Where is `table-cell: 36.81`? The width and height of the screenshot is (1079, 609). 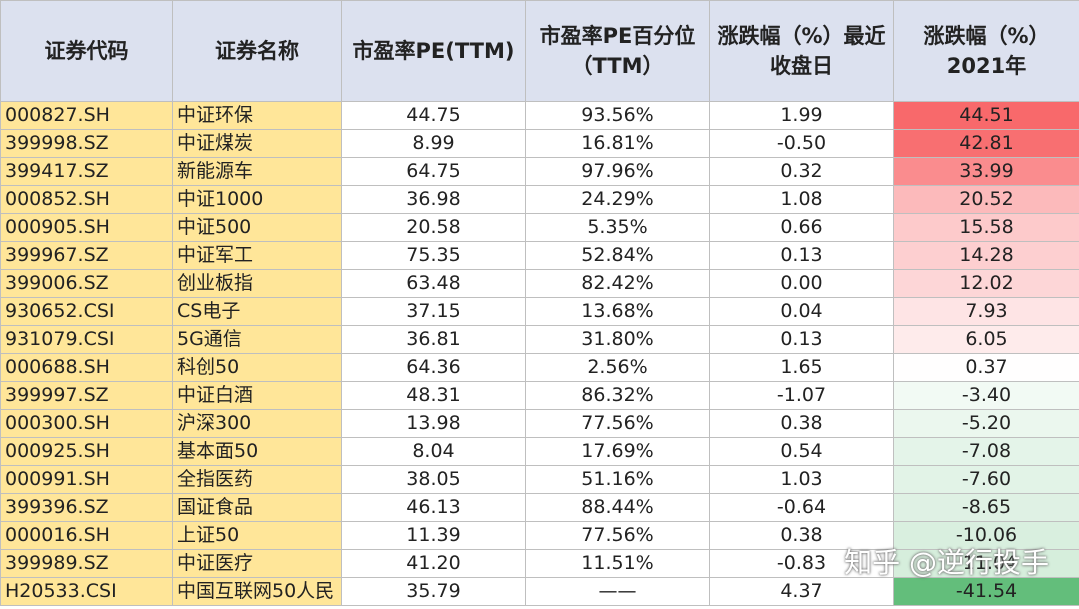
table-cell: 36.81 is located at coordinates (433, 339).